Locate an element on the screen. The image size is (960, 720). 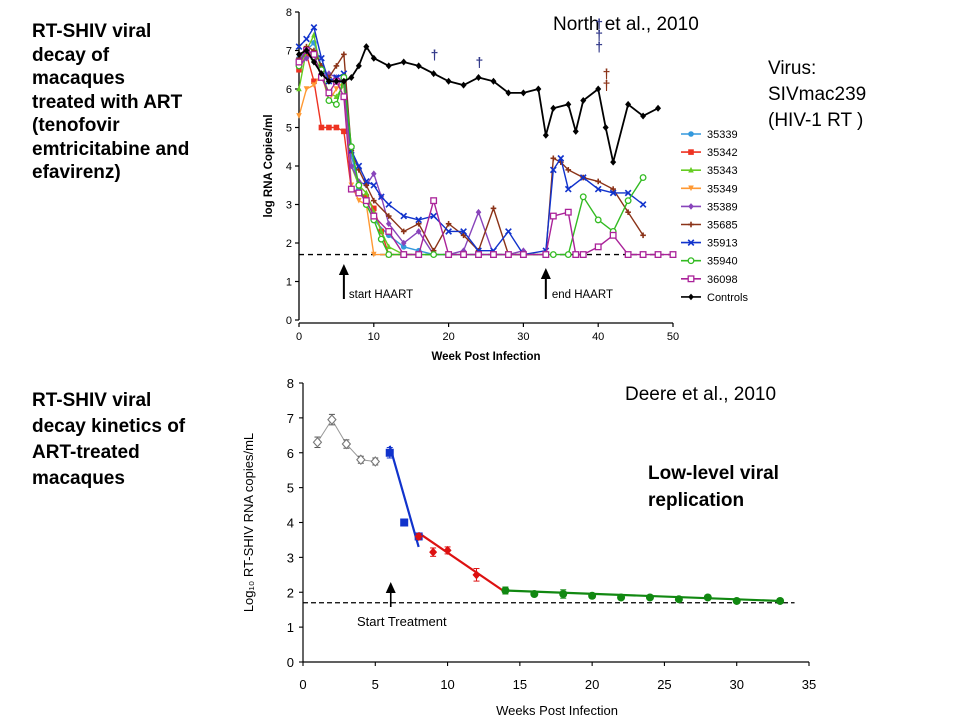
chart1-y-tick-label: 8 is located at coordinates (289, 13).